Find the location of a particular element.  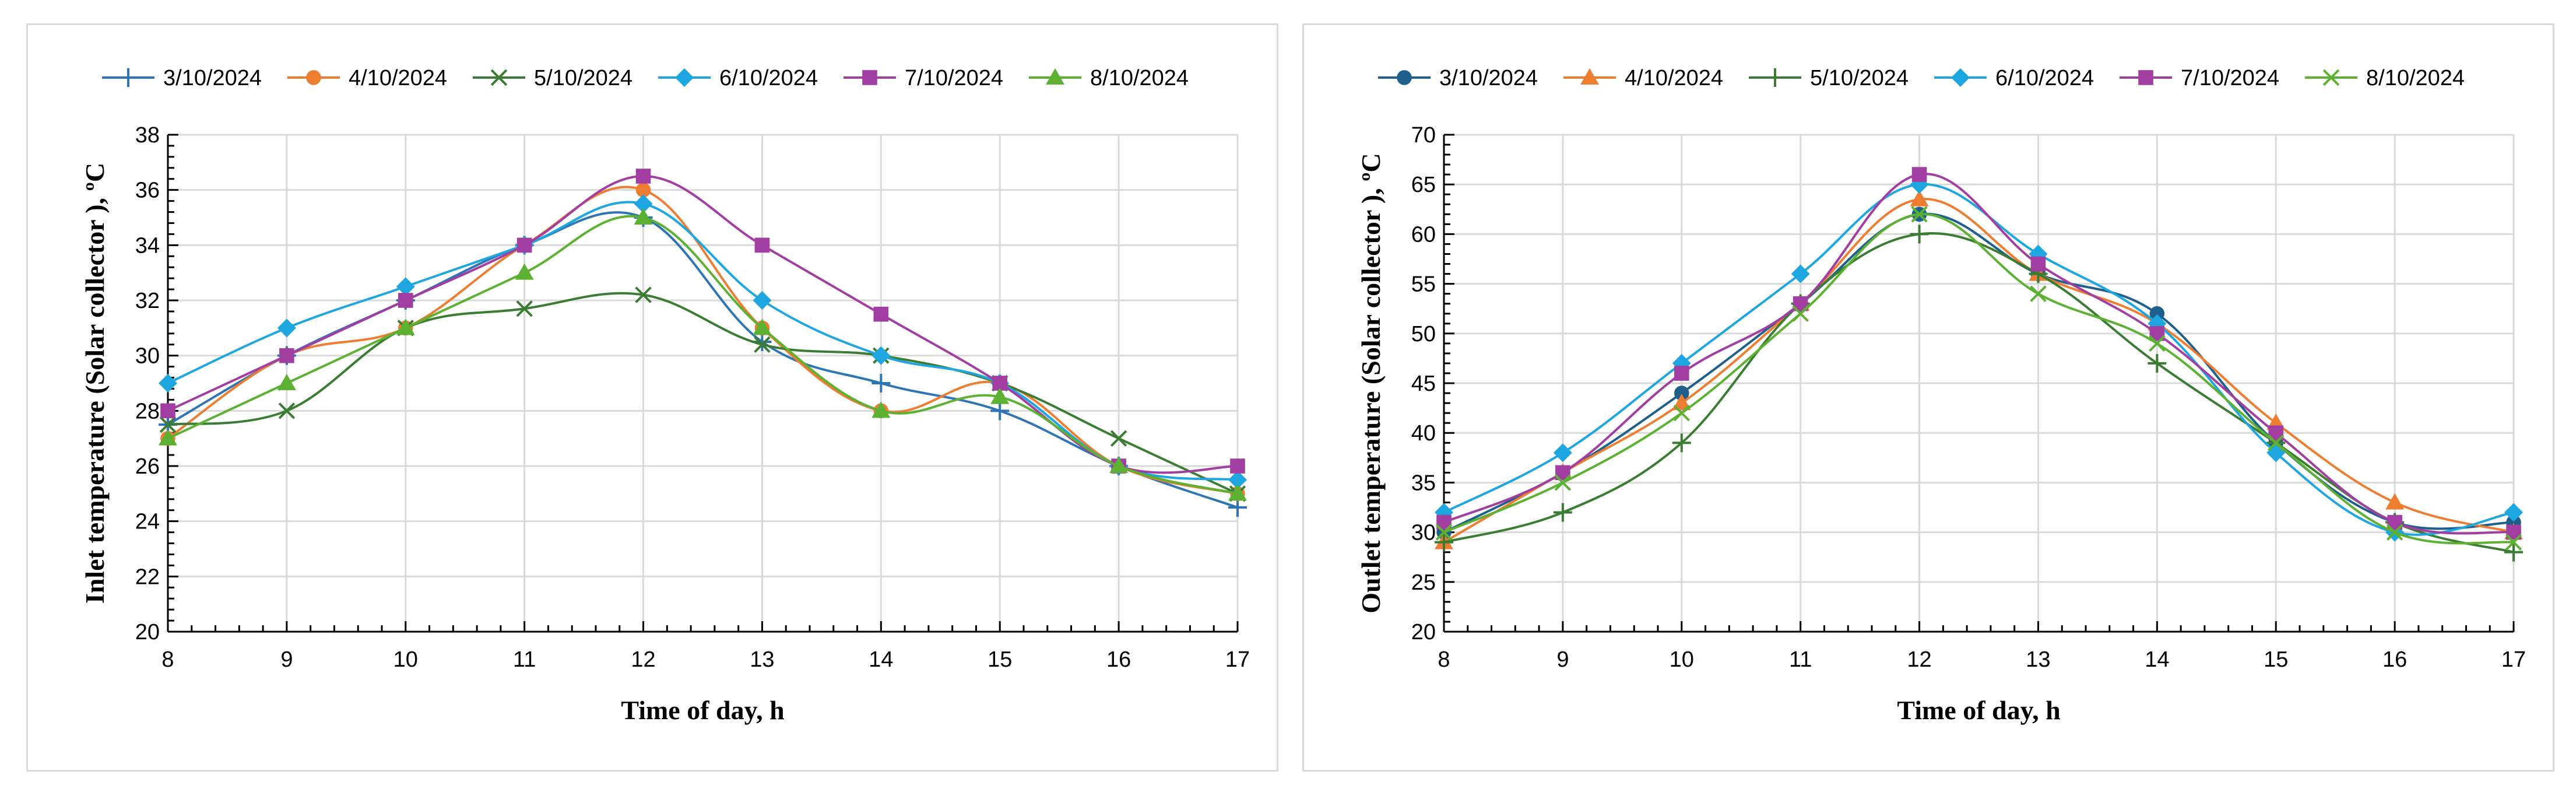

outlet-x-tick-label: 8 is located at coordinates (1444, 659).